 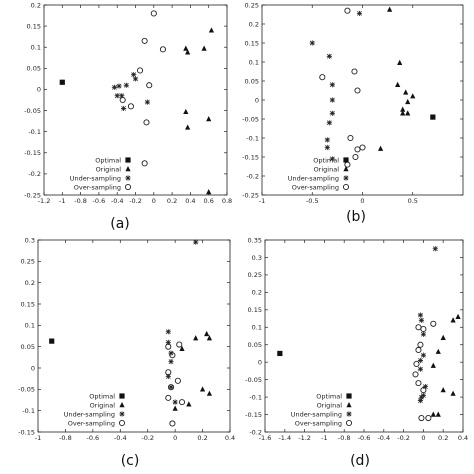 What do you see at coordinates (34, 174) in the screenshot?
I see `y-tick-label: -0.2` at bounding box center [34, 174].